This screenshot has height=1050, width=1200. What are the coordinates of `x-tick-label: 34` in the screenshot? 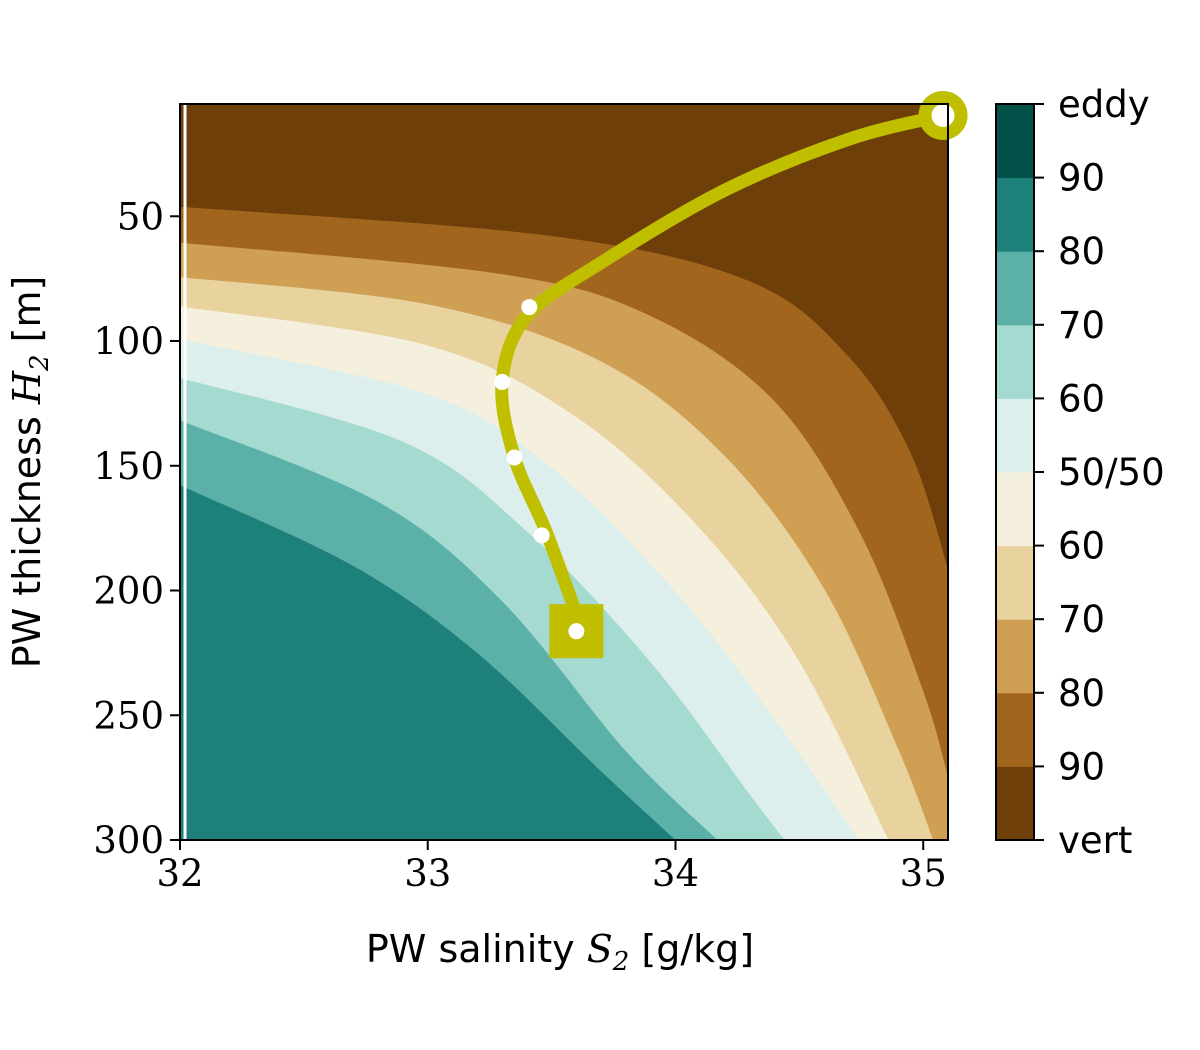 It's located at (675, 873).